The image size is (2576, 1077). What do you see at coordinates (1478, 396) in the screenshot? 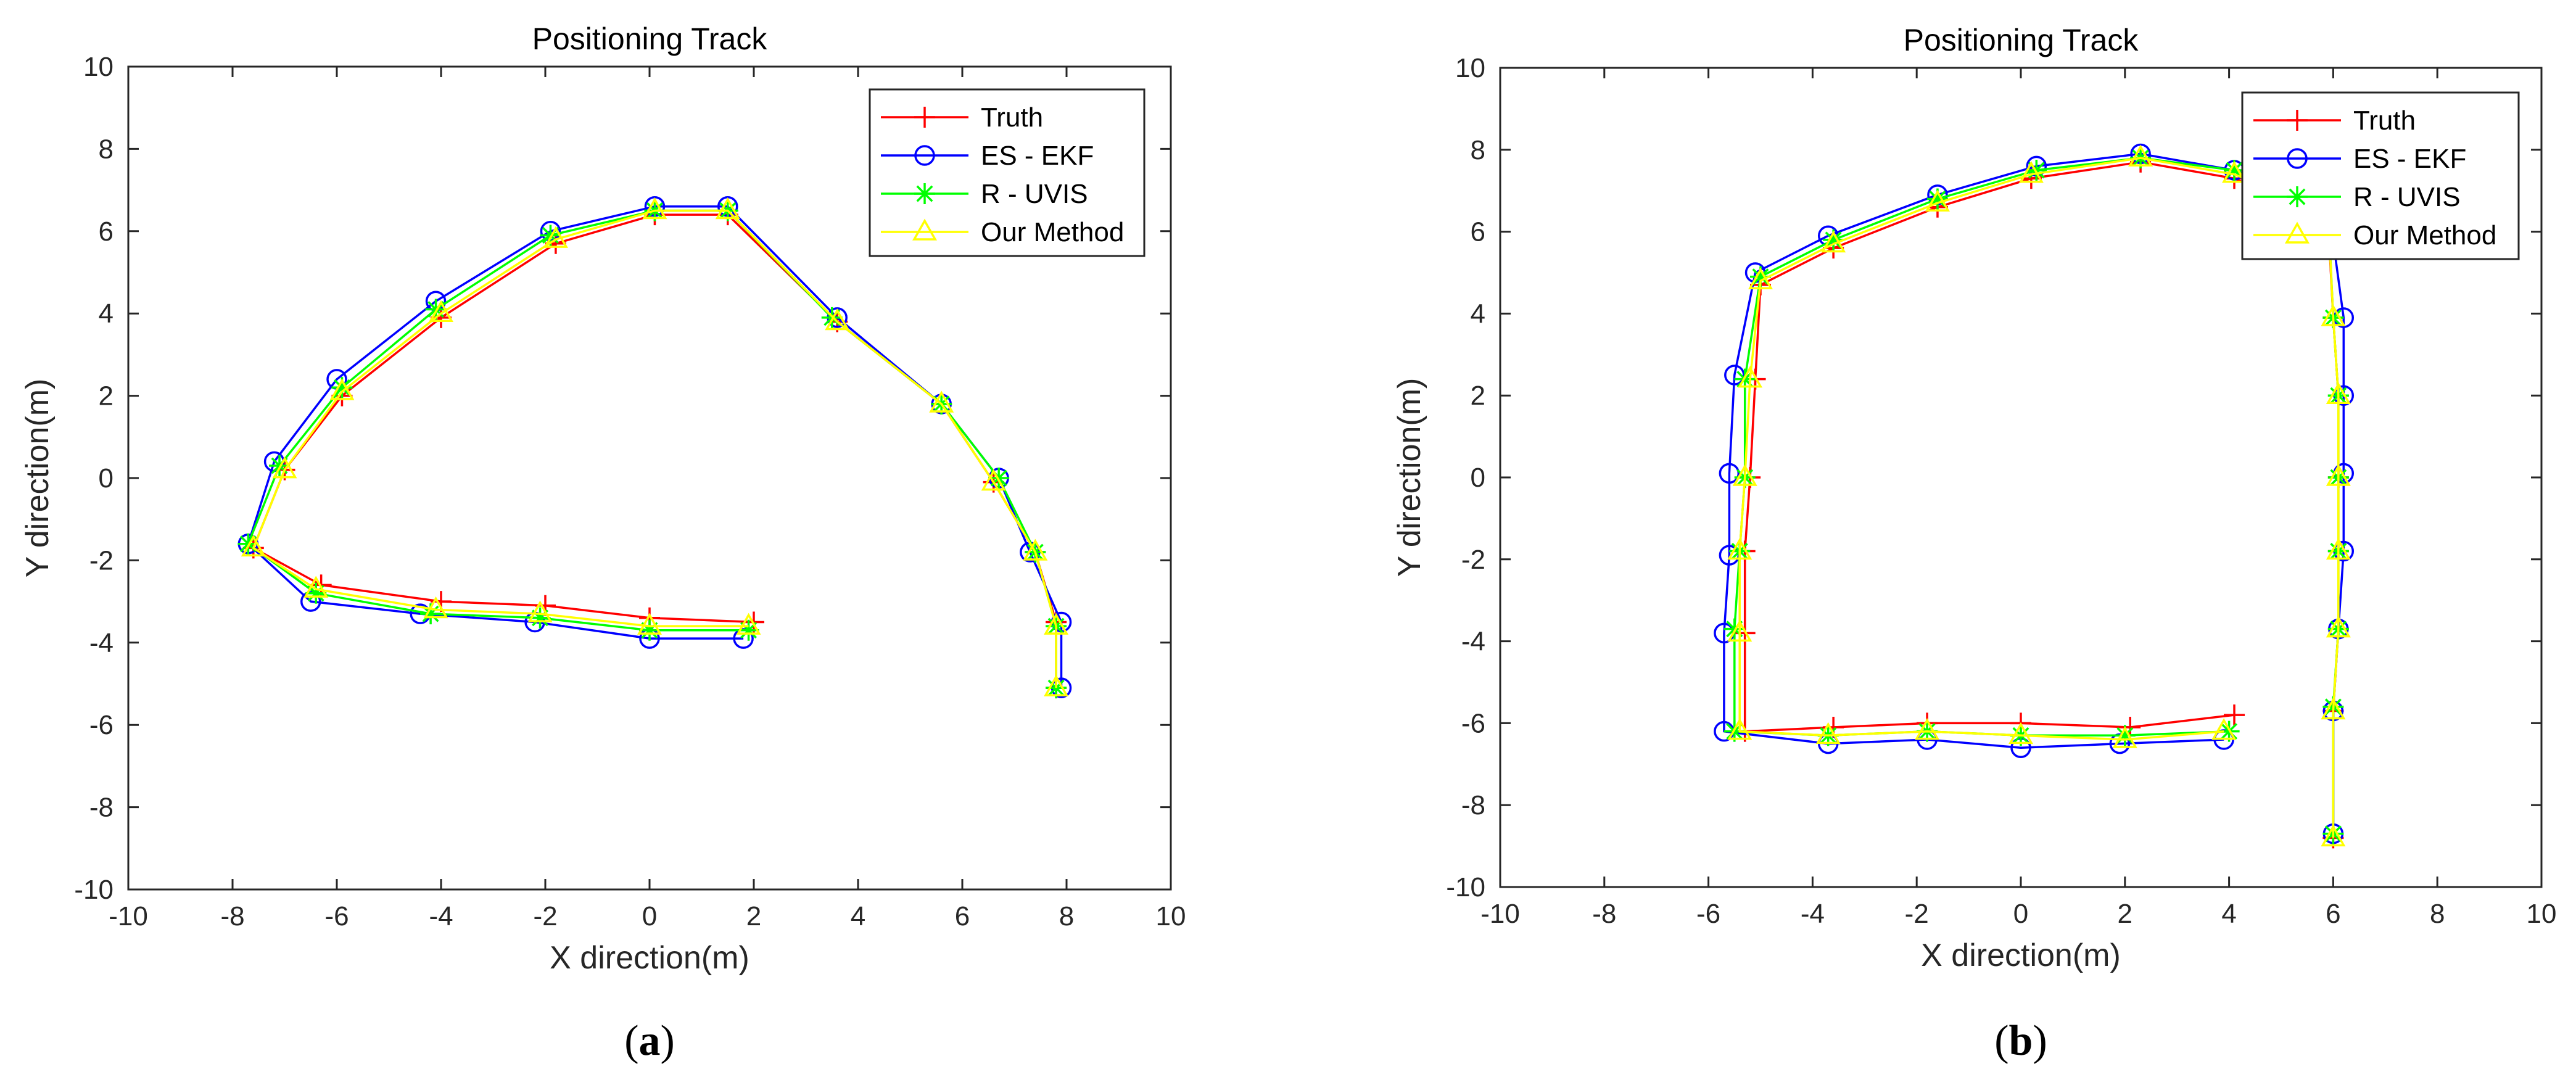
I see `y-tick-label: 2` at bounding box center [1478, 396].